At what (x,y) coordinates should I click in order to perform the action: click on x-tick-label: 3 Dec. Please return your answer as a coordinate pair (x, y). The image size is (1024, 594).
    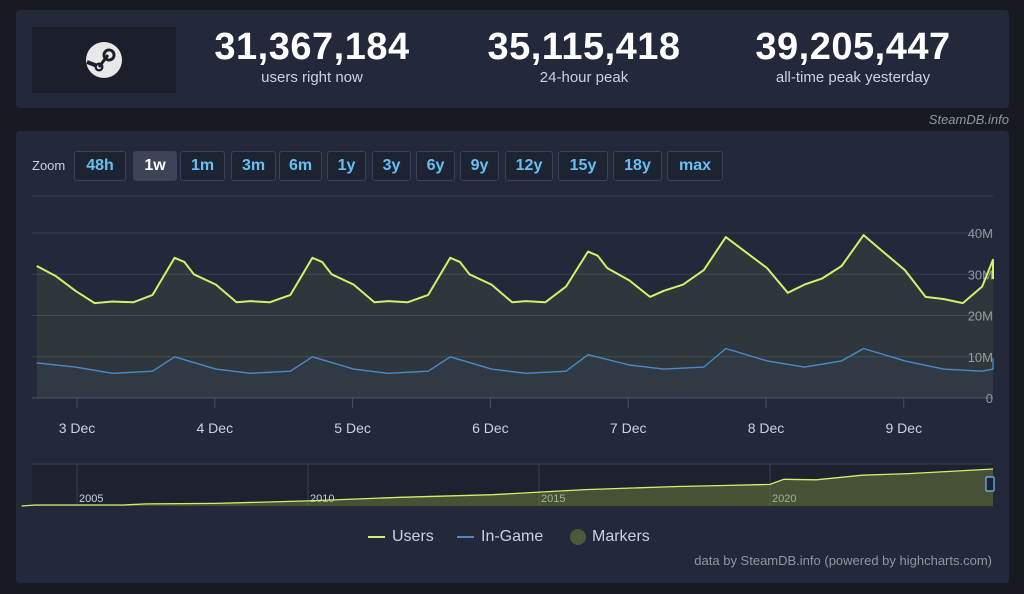
    Looking at the image, I should click on (77, 428).